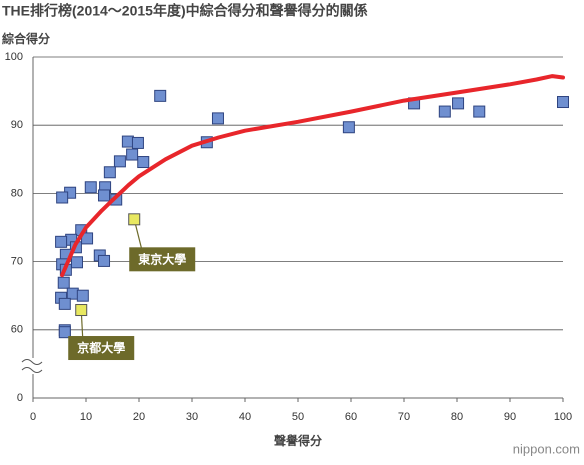  I want to click on source: nippon.com, so click(546, 448).